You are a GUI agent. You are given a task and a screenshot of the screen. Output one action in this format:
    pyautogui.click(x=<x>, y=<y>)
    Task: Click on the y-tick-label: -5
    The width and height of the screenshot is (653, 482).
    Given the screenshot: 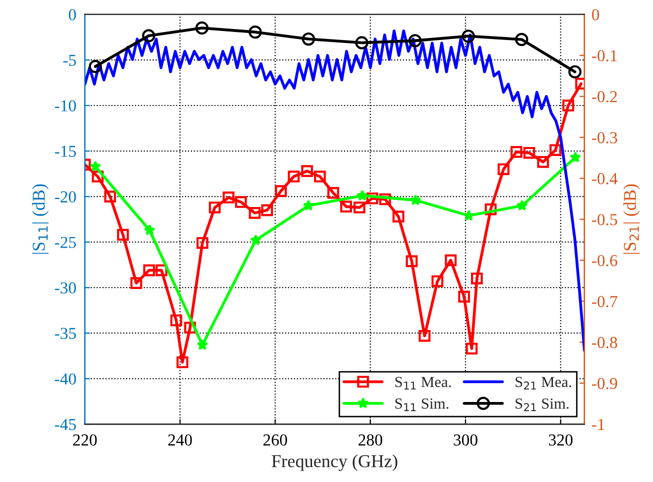 What is the action you would take?
    pyautogui.click(x=69, y=60)
    